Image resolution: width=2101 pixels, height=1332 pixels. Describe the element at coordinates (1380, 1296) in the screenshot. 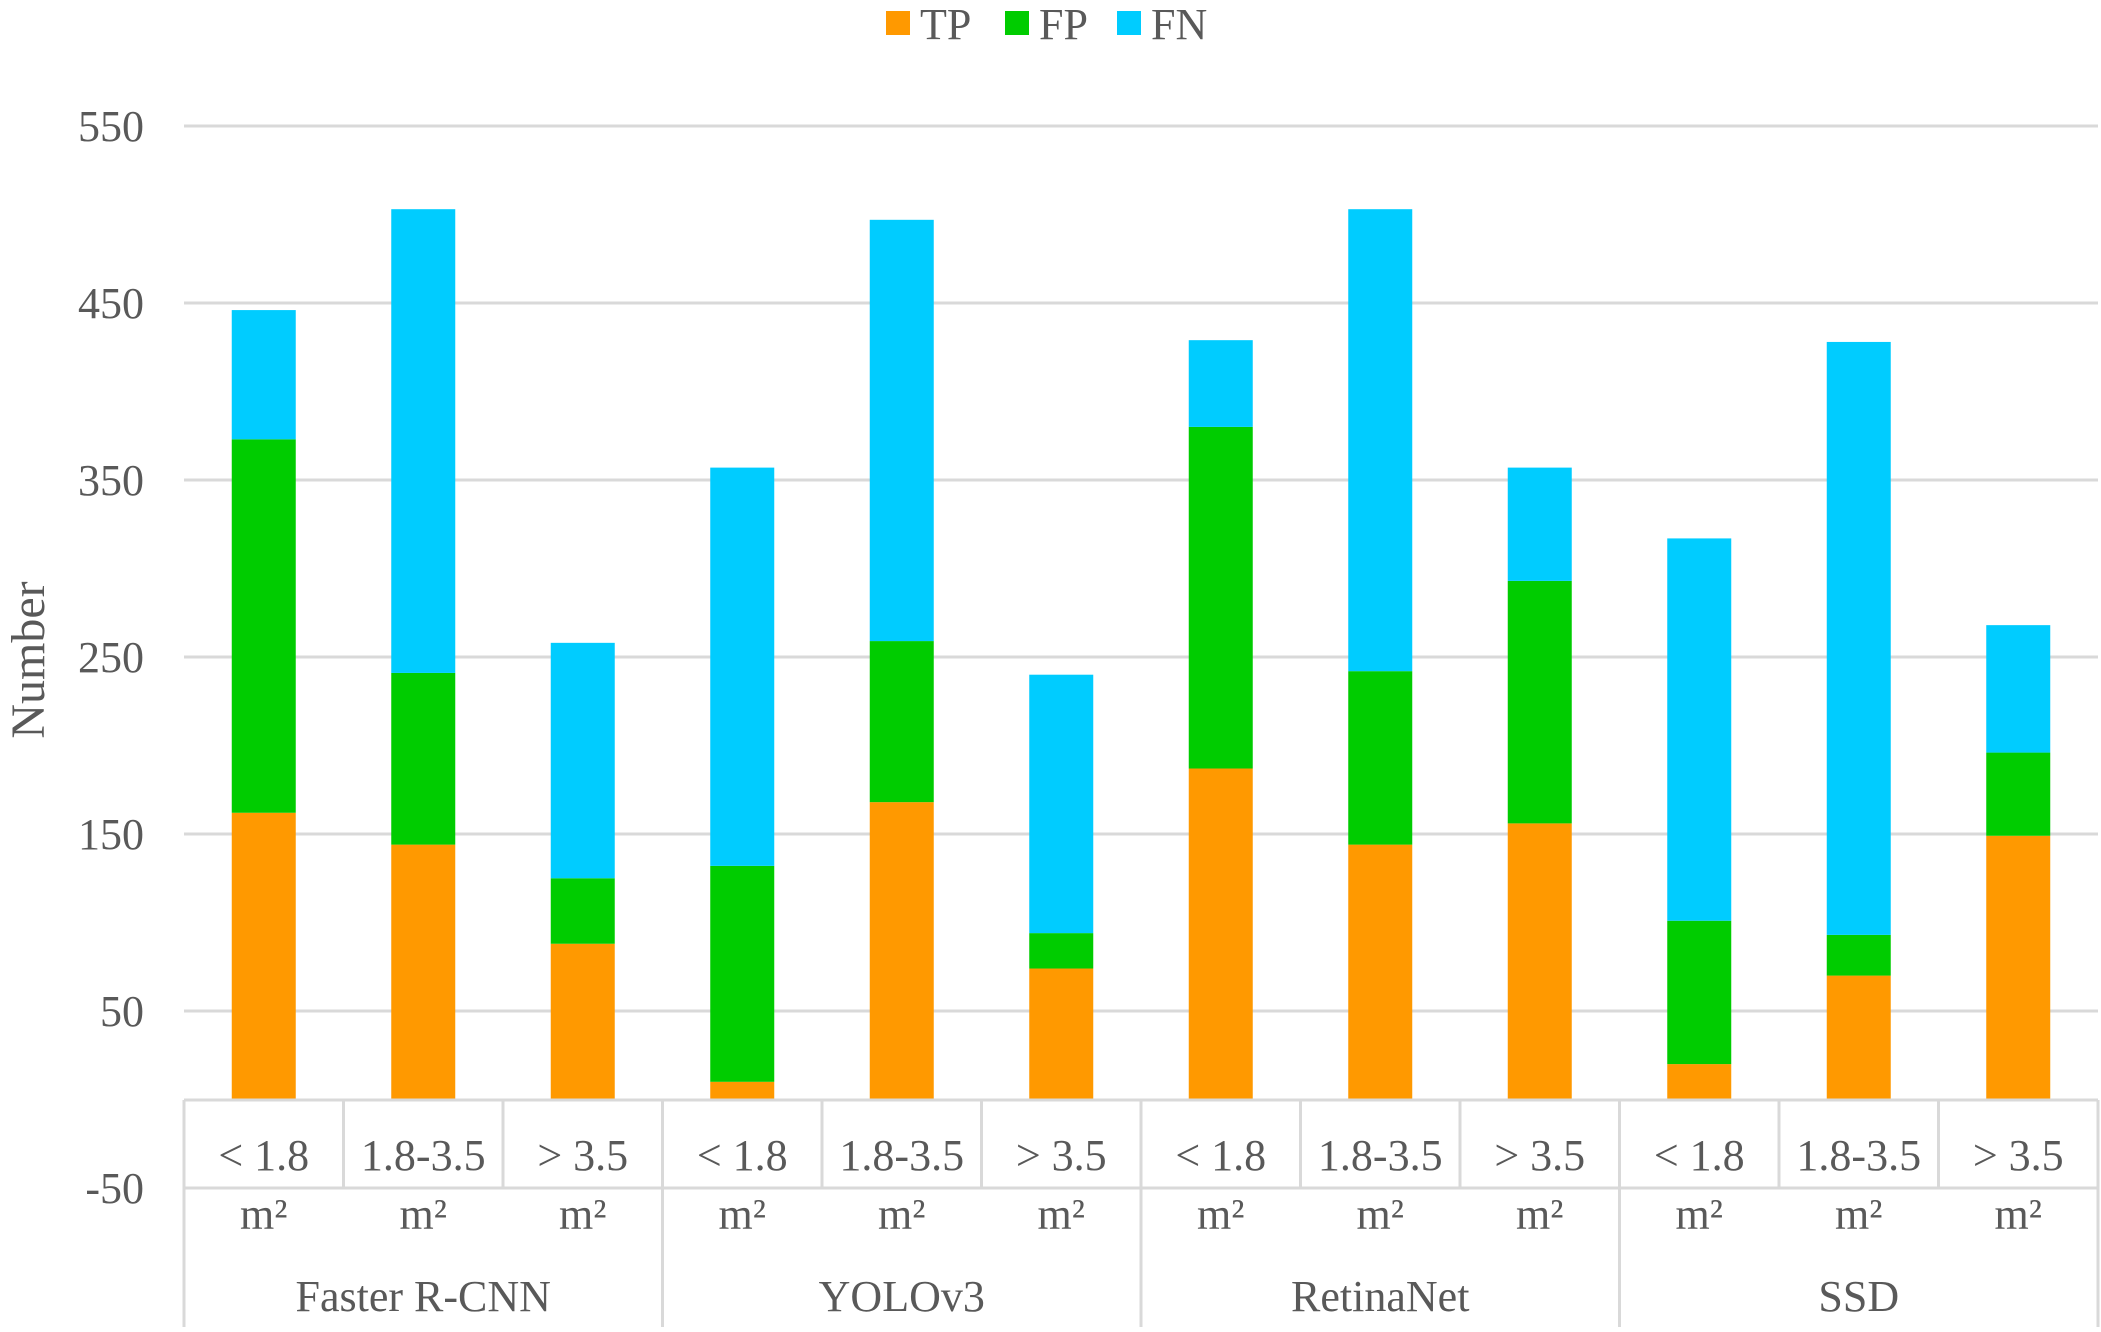

I see `group-label: RetinaNet` at that location.